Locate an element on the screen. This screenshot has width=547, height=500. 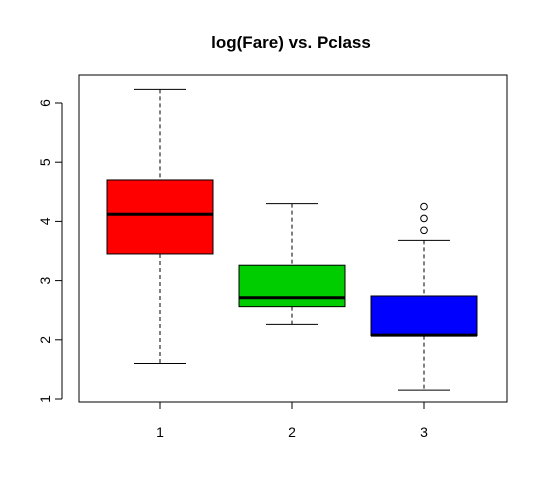
x-axis: 1 2 3 is located at coordinates (292, 420).